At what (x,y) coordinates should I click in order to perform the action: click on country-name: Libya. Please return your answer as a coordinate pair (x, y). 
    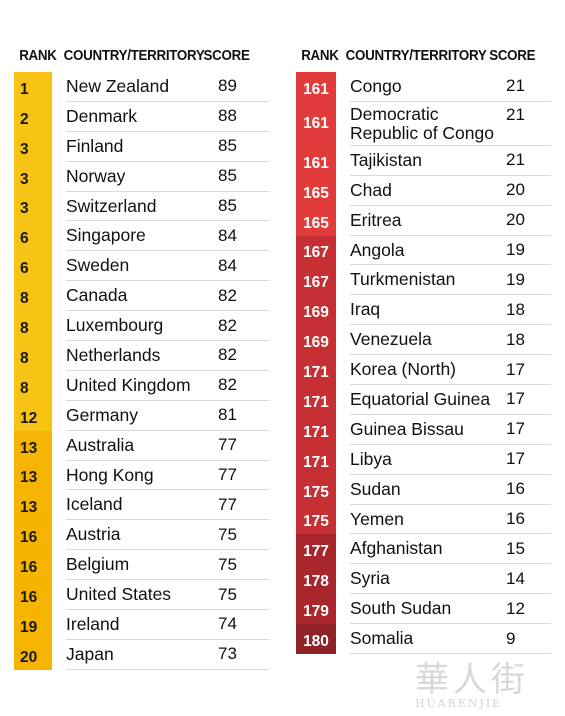
    Looking at the image, I should click on (371, 458).